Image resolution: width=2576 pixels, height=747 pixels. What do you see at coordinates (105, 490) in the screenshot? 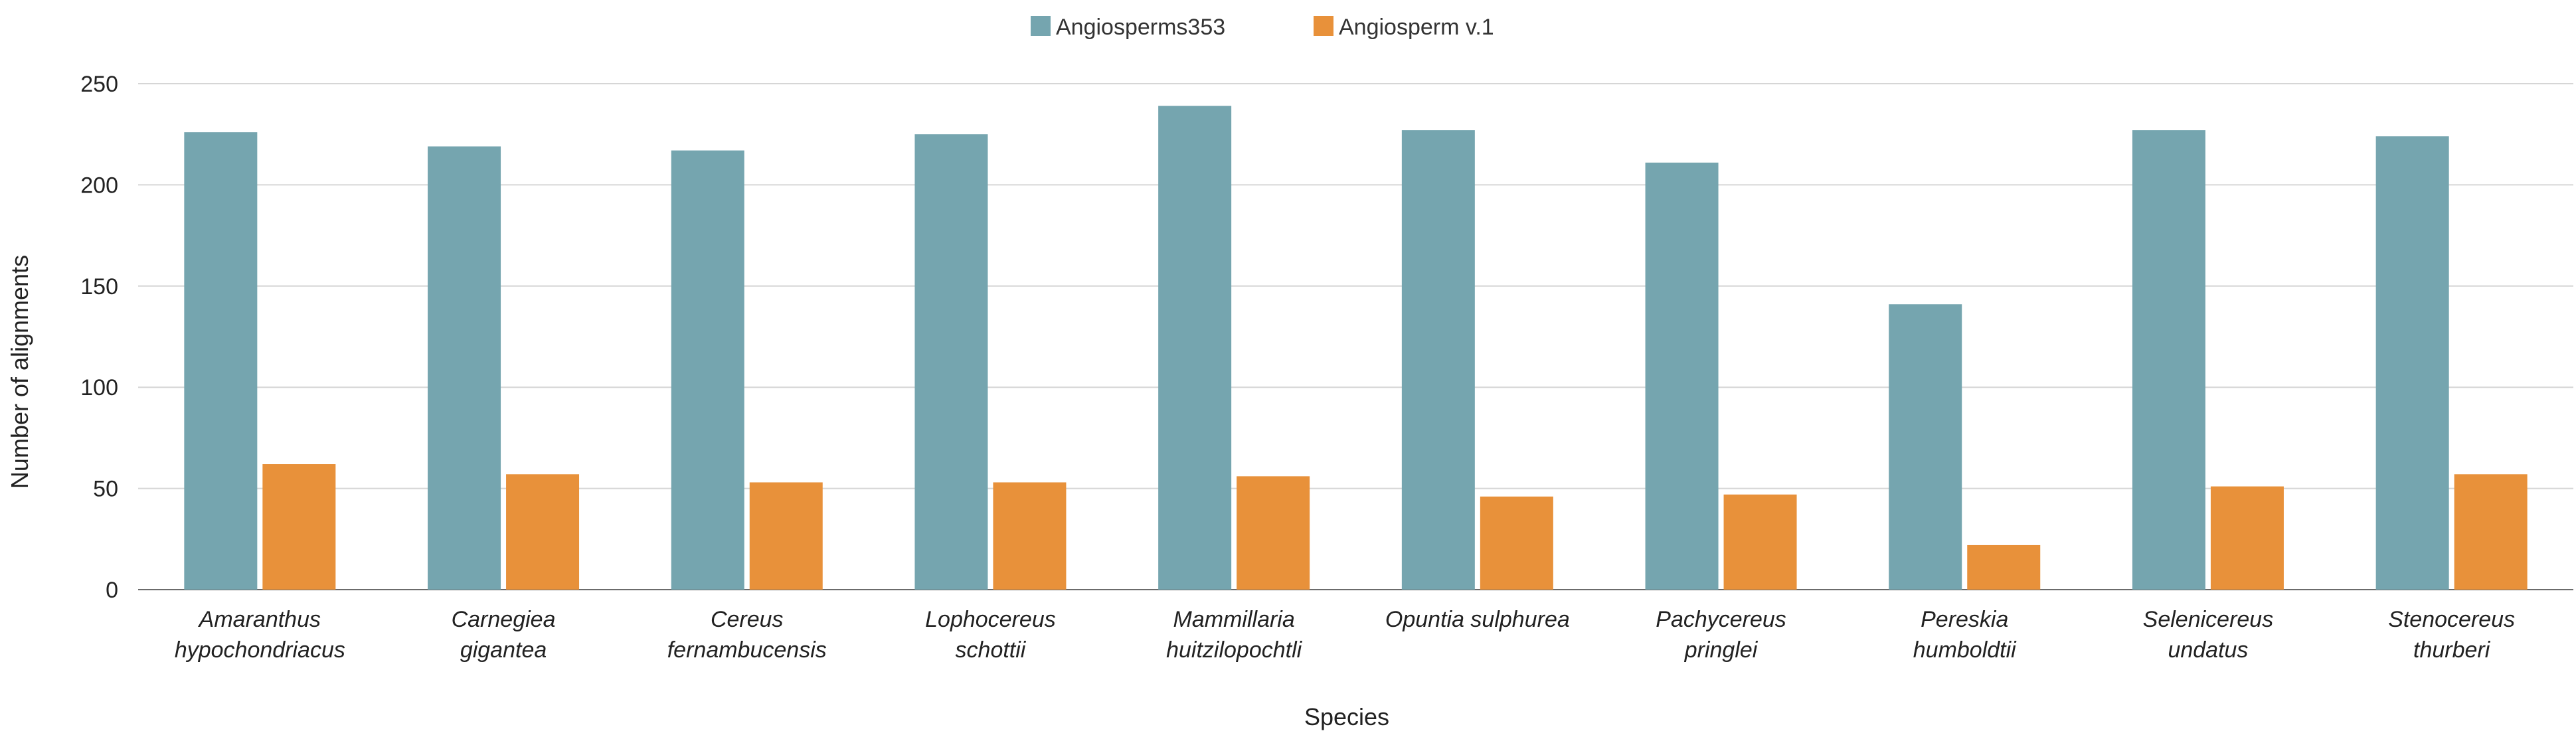
I see `y-tick-label: 50` at bounding box center [105, 490].